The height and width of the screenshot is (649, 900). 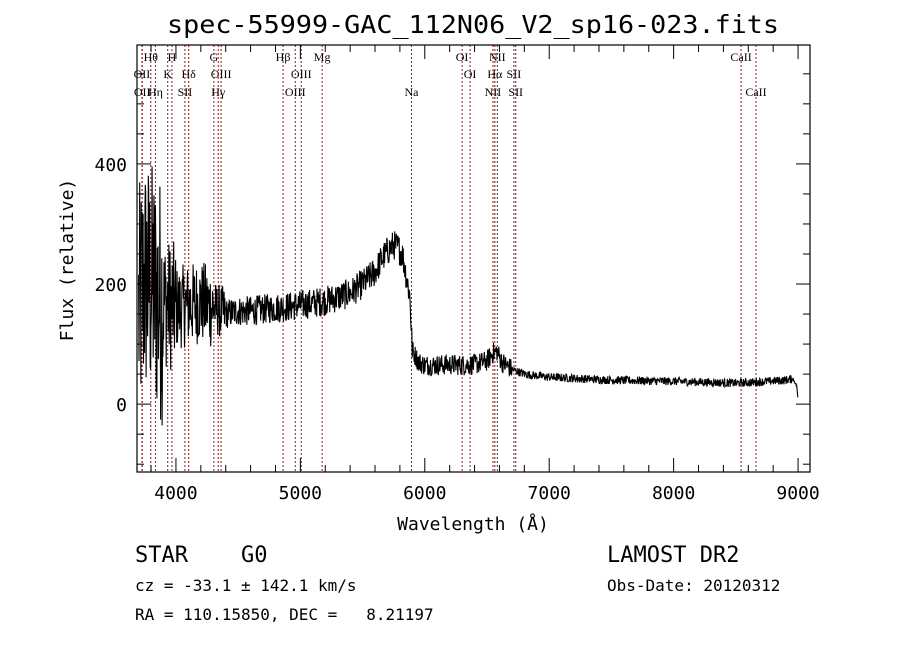 I want to click on x-tick-label: 5000, so click(x=300, y=493).